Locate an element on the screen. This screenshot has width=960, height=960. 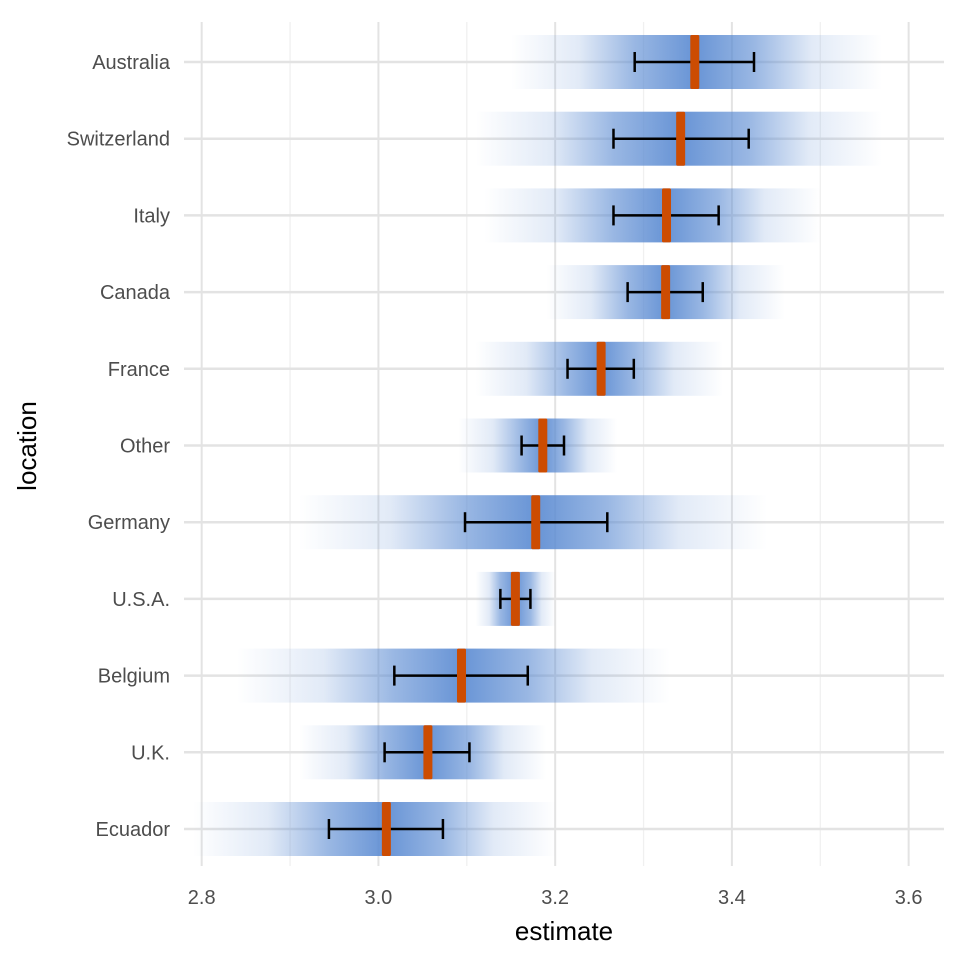
x-tick-label: 3.0 is located at coordinates (379, 898).